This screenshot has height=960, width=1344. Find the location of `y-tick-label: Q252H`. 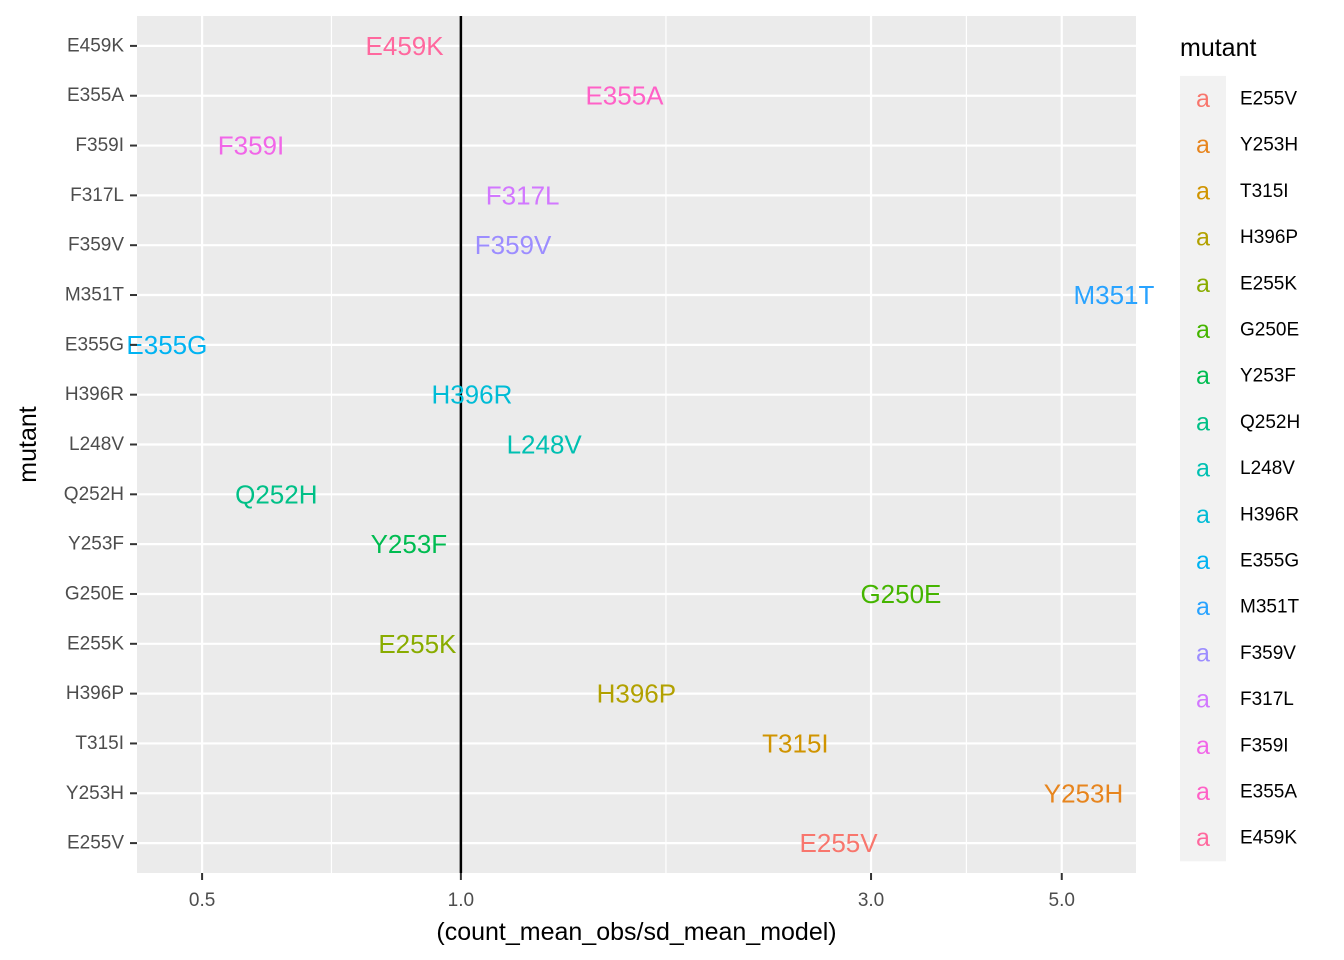

y-tick-label: Q252H is located at coordinates (94, 494).